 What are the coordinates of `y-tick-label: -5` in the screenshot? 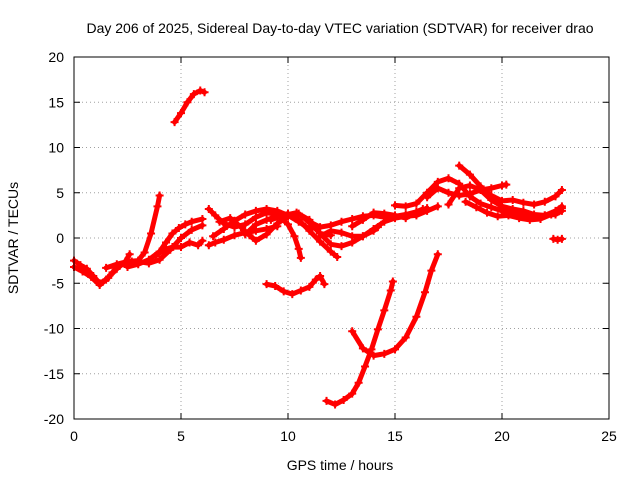 It's located at (58, 283).